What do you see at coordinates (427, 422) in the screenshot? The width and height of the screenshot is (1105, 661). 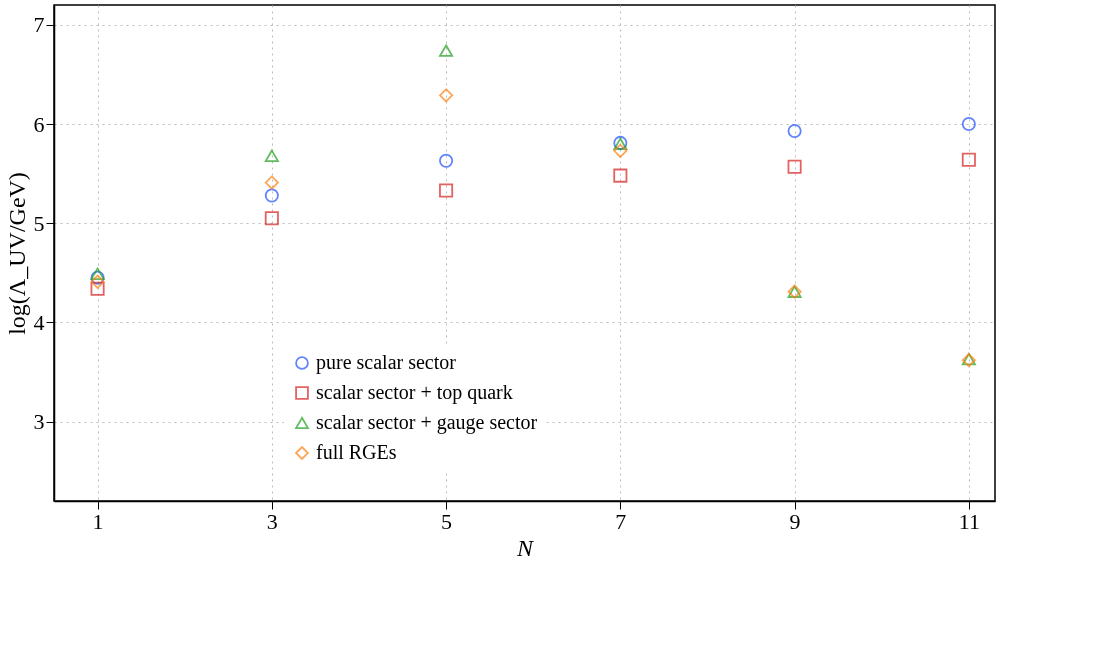 I see `legend-label: scalar sector + gauge sector` at bounding box center [427, 422].